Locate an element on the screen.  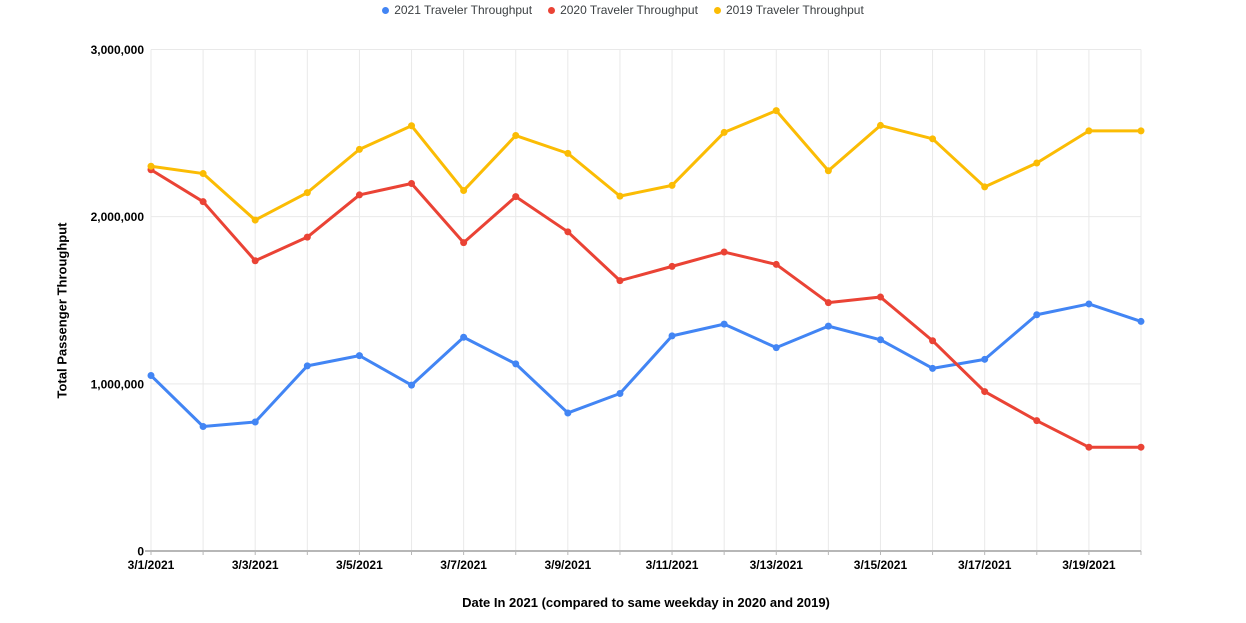
x-axis-tick-label: 3/19/2021 is located at coordinates (1089, 565).